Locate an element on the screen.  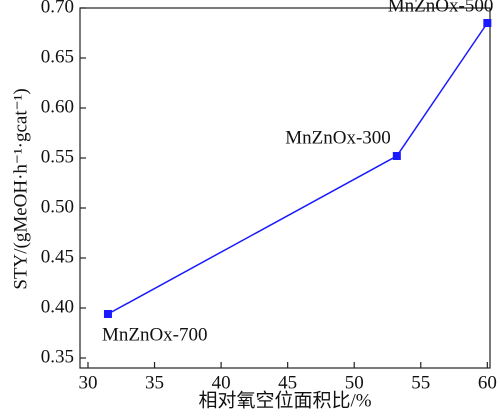
y-axis-label: STY/(gMeOH·h⁻¹·gcat⁻¹) is located at coordinates (20, 188).